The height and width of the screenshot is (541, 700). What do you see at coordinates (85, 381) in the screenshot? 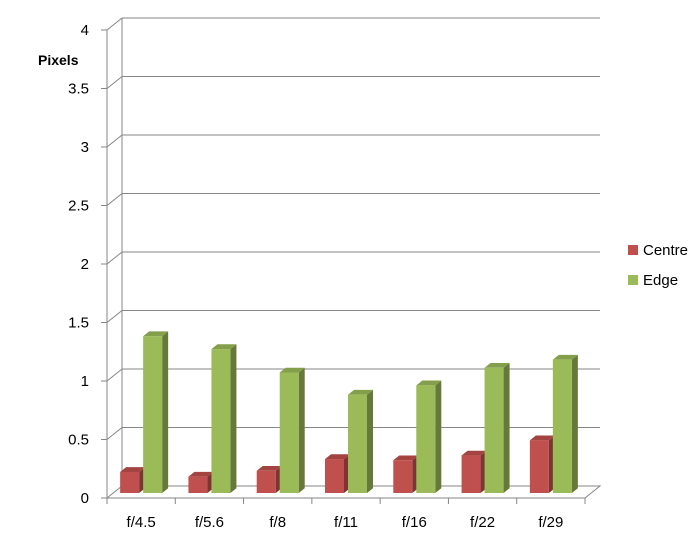
I see `y-tick-label: 1` at bounding box center [85, 381].